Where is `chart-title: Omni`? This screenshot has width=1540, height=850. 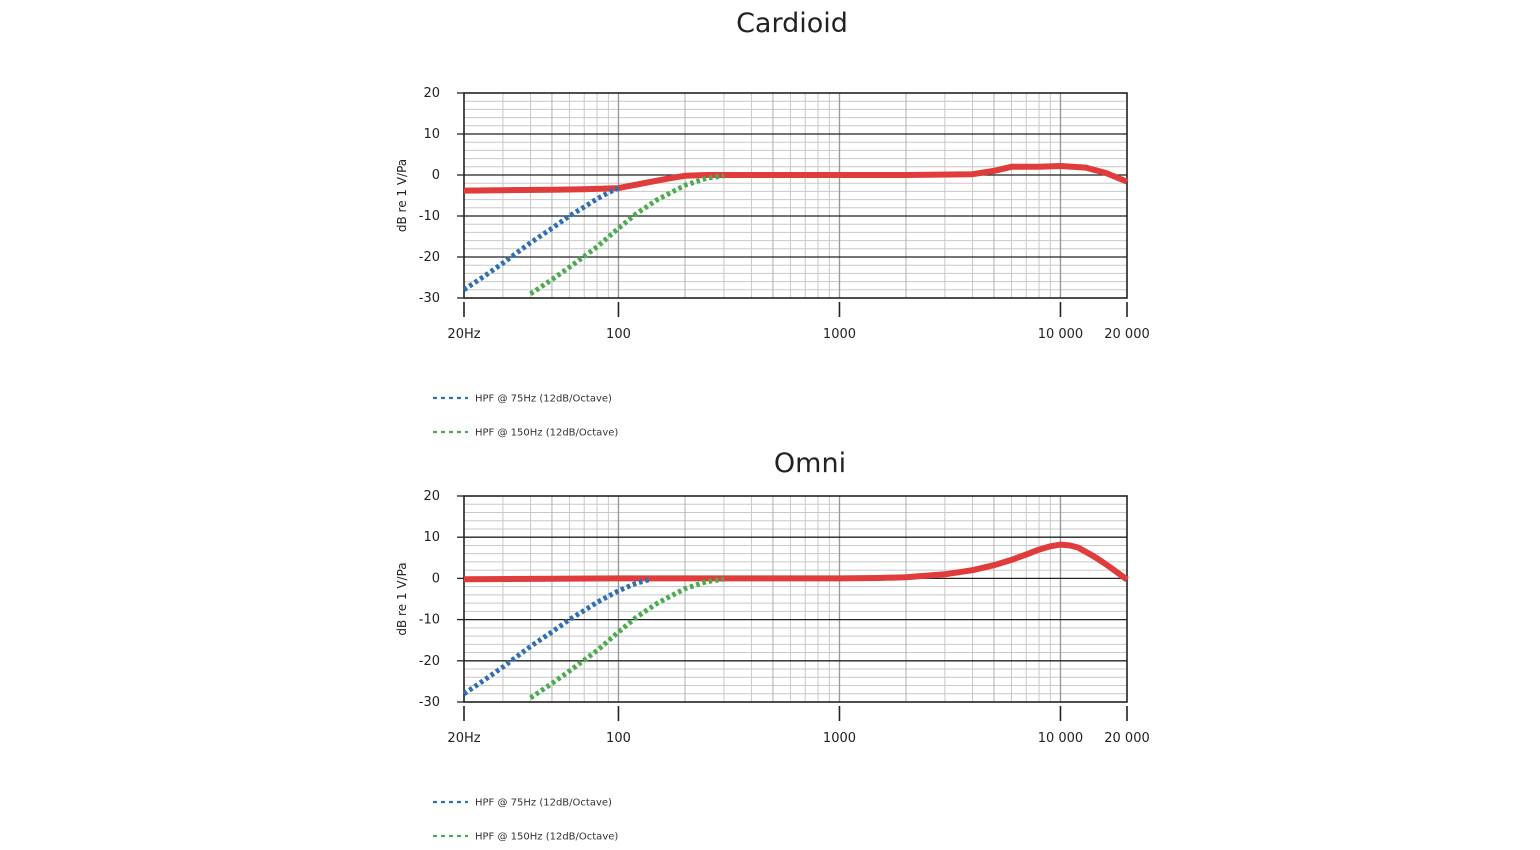 chart-title: Omni is located at coordinates (810, 463).